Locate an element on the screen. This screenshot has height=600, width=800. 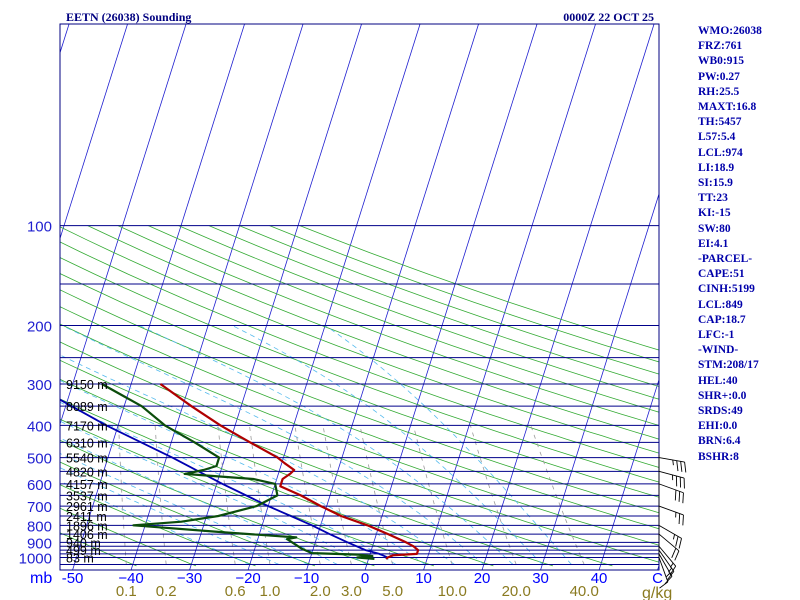
temperature-tick-label: 10 is located at coordinates (423, 578).